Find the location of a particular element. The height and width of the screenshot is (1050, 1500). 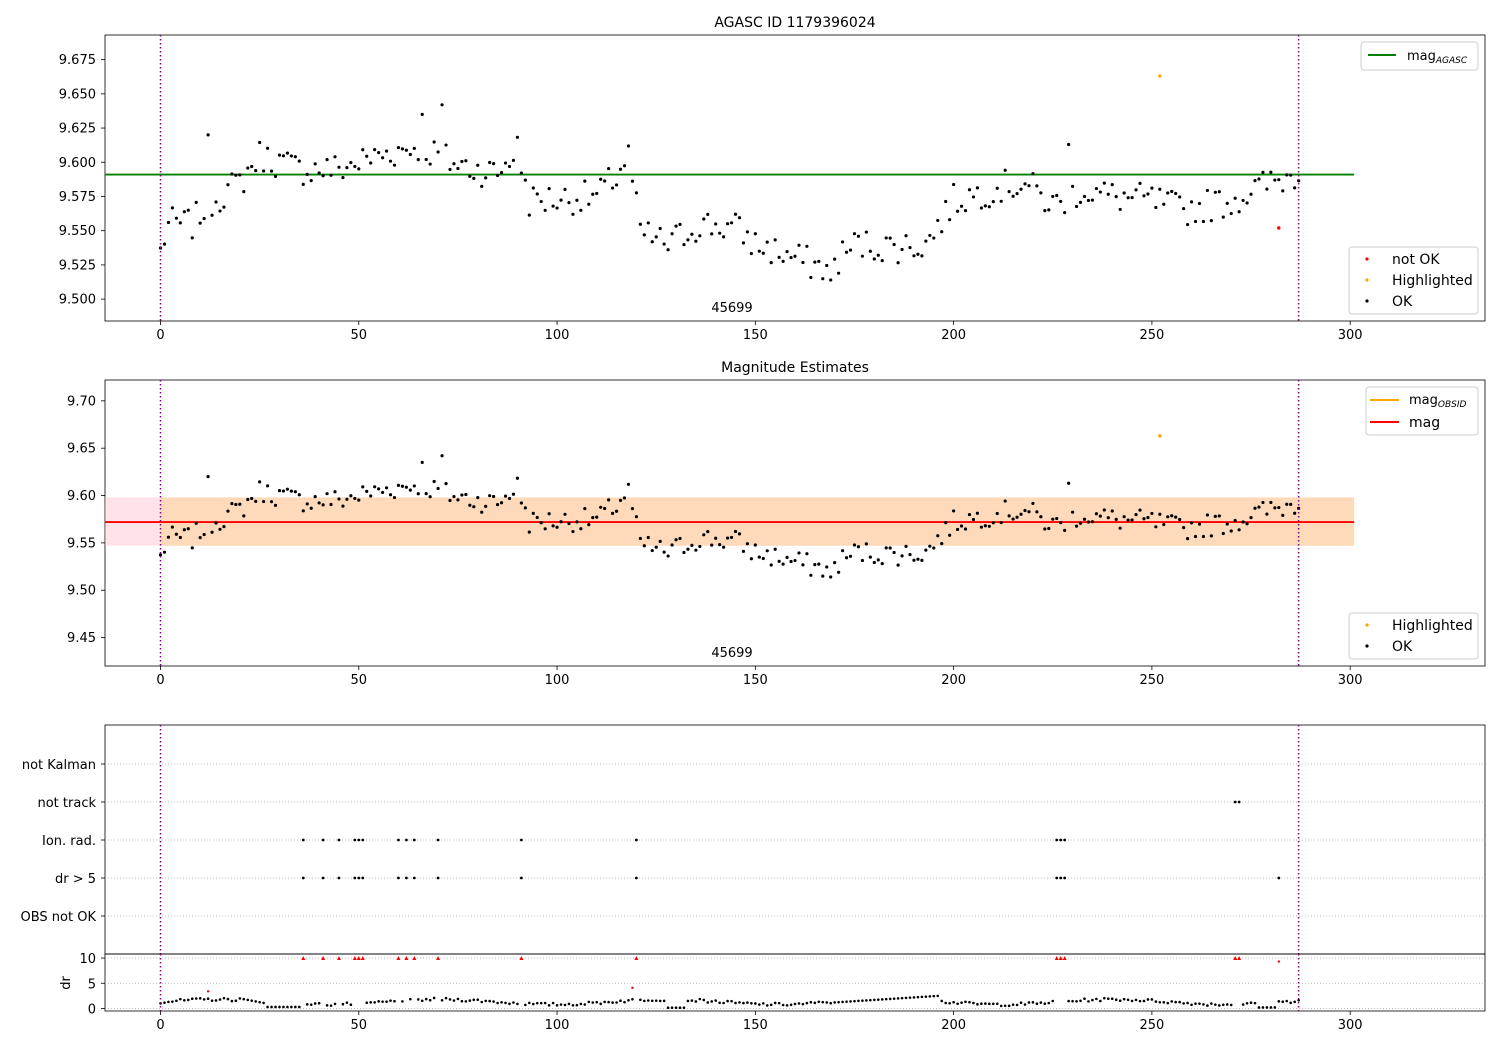

magnitude-xtick-label-0: 0 is located at coordinates (160, 680).